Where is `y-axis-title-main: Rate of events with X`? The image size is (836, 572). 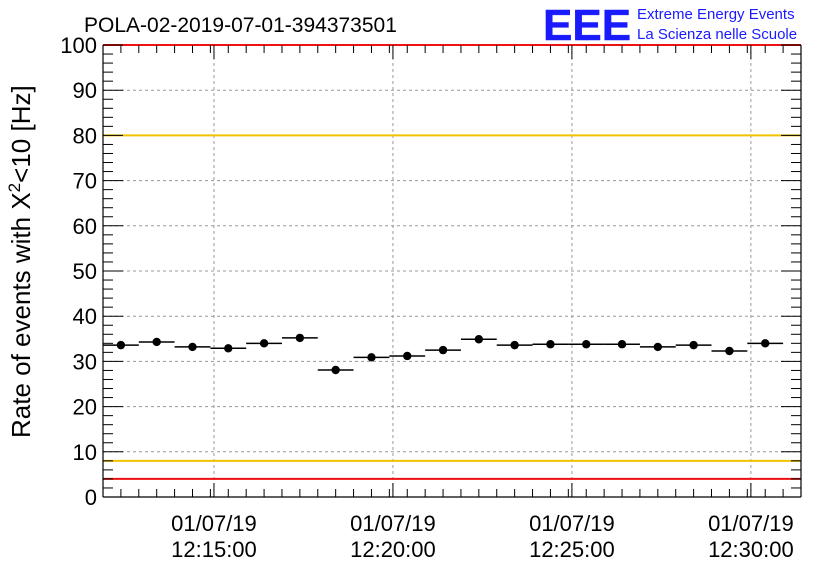
y-axis-title-main: Rate of events with X is located at coordinates (21, 315).